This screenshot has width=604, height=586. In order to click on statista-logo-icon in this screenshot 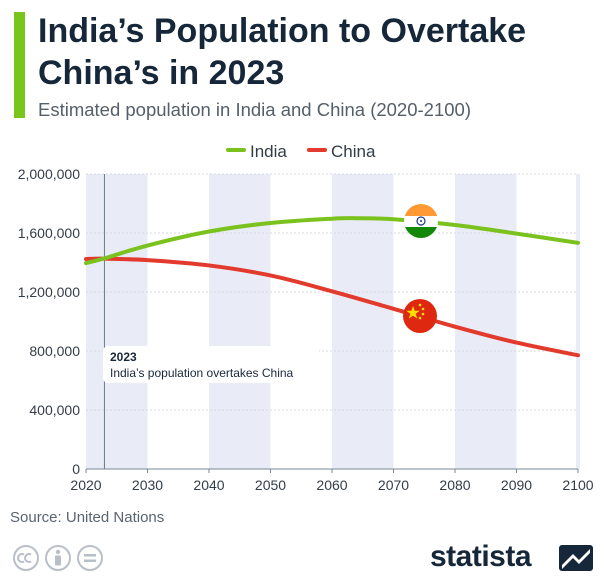, I will do `click(576, 558)`.